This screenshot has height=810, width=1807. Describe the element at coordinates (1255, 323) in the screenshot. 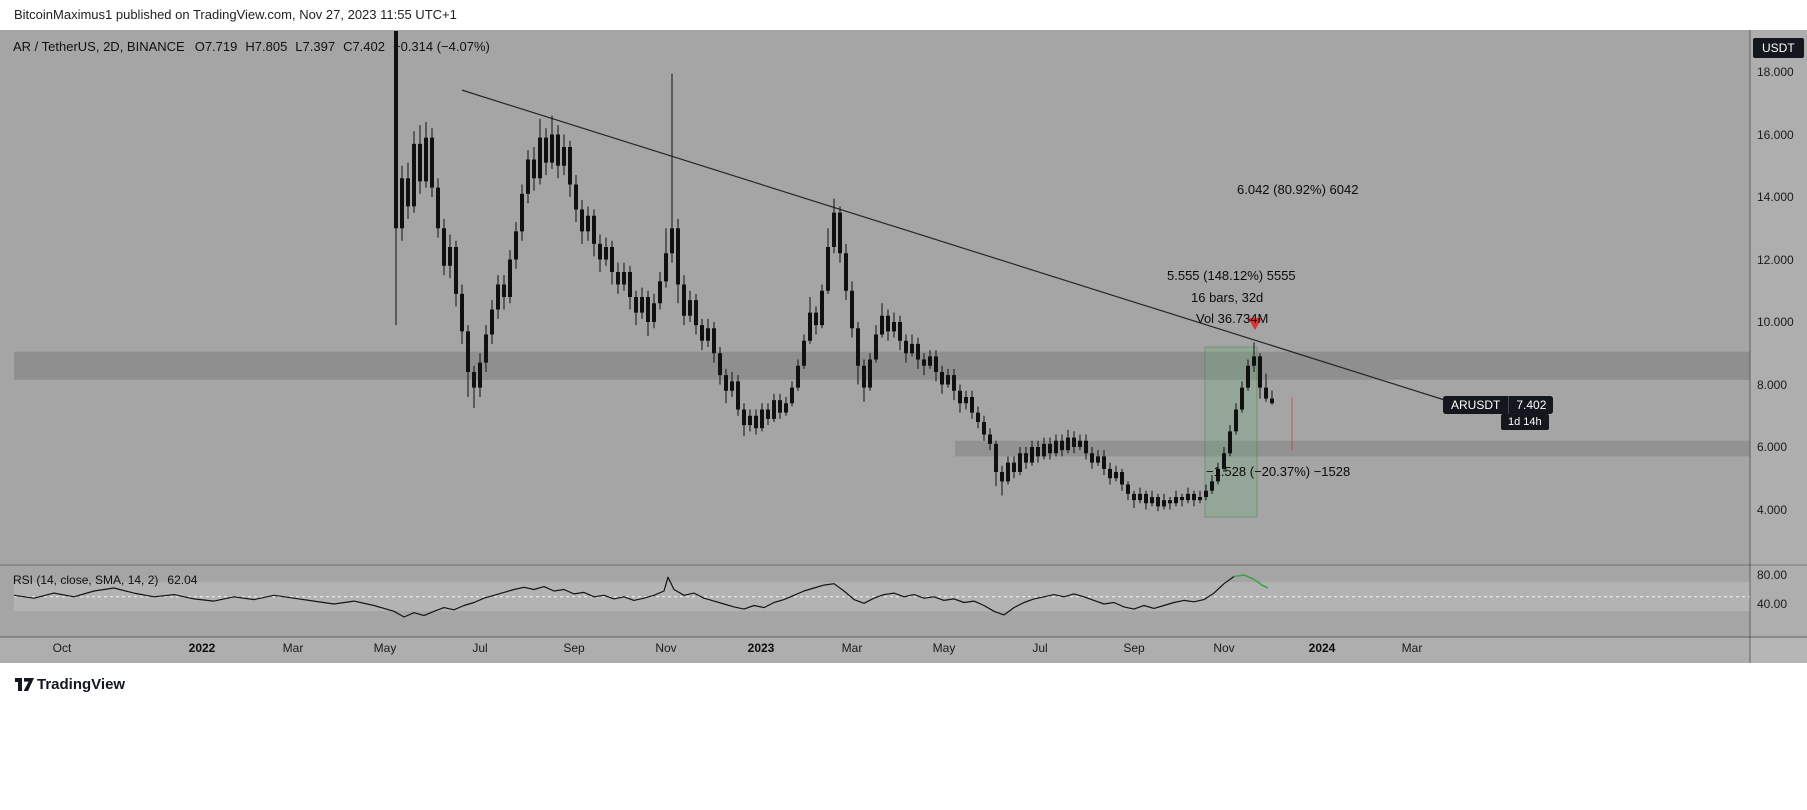

I see `sell-marker-icon` at that location.